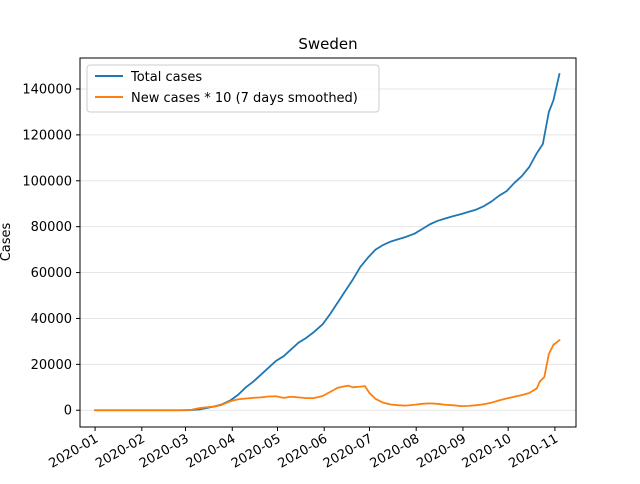  What do you see at coordinates (244, 98) in the screenshot?
I see `legend-label-new-cases: New cases * 10 (7 days smoothed)` at bounding box center [244, 98].